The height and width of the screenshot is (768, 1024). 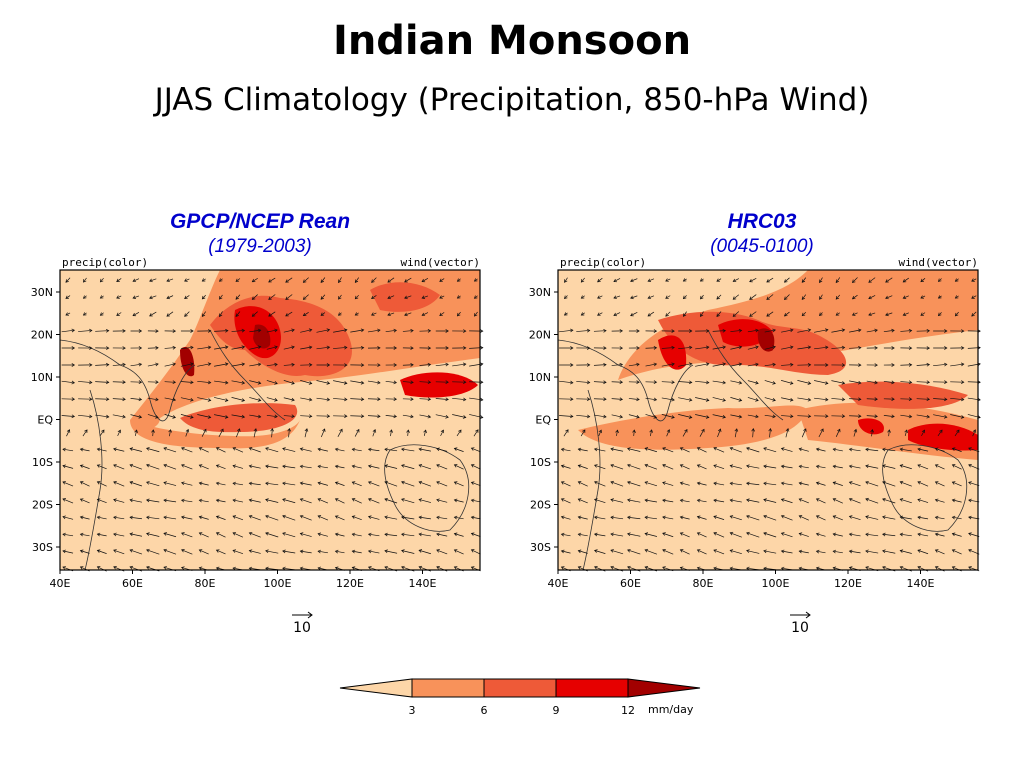 What do you see at coordinates (484, 710) in the screenshot?
I see `colorbar-level-6: 6` at bounding box center [484, 710].